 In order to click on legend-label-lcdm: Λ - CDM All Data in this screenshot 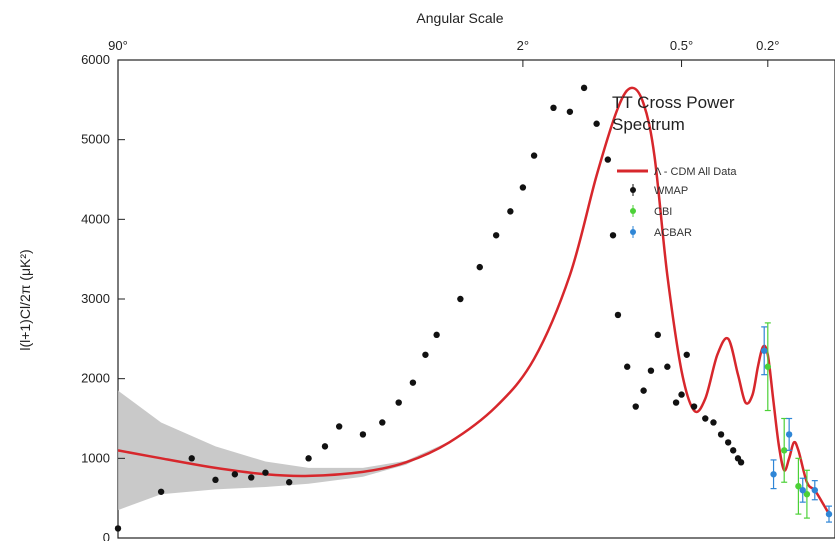, I will do `click(695, 172)`.